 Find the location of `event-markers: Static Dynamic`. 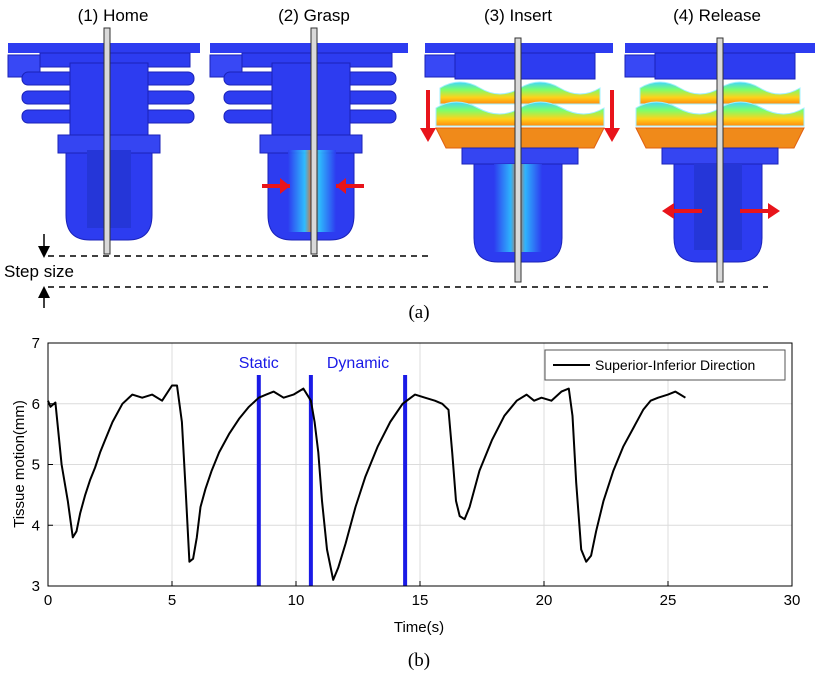

event-markers: Static Dynamic is located at coordinates (323, 470).